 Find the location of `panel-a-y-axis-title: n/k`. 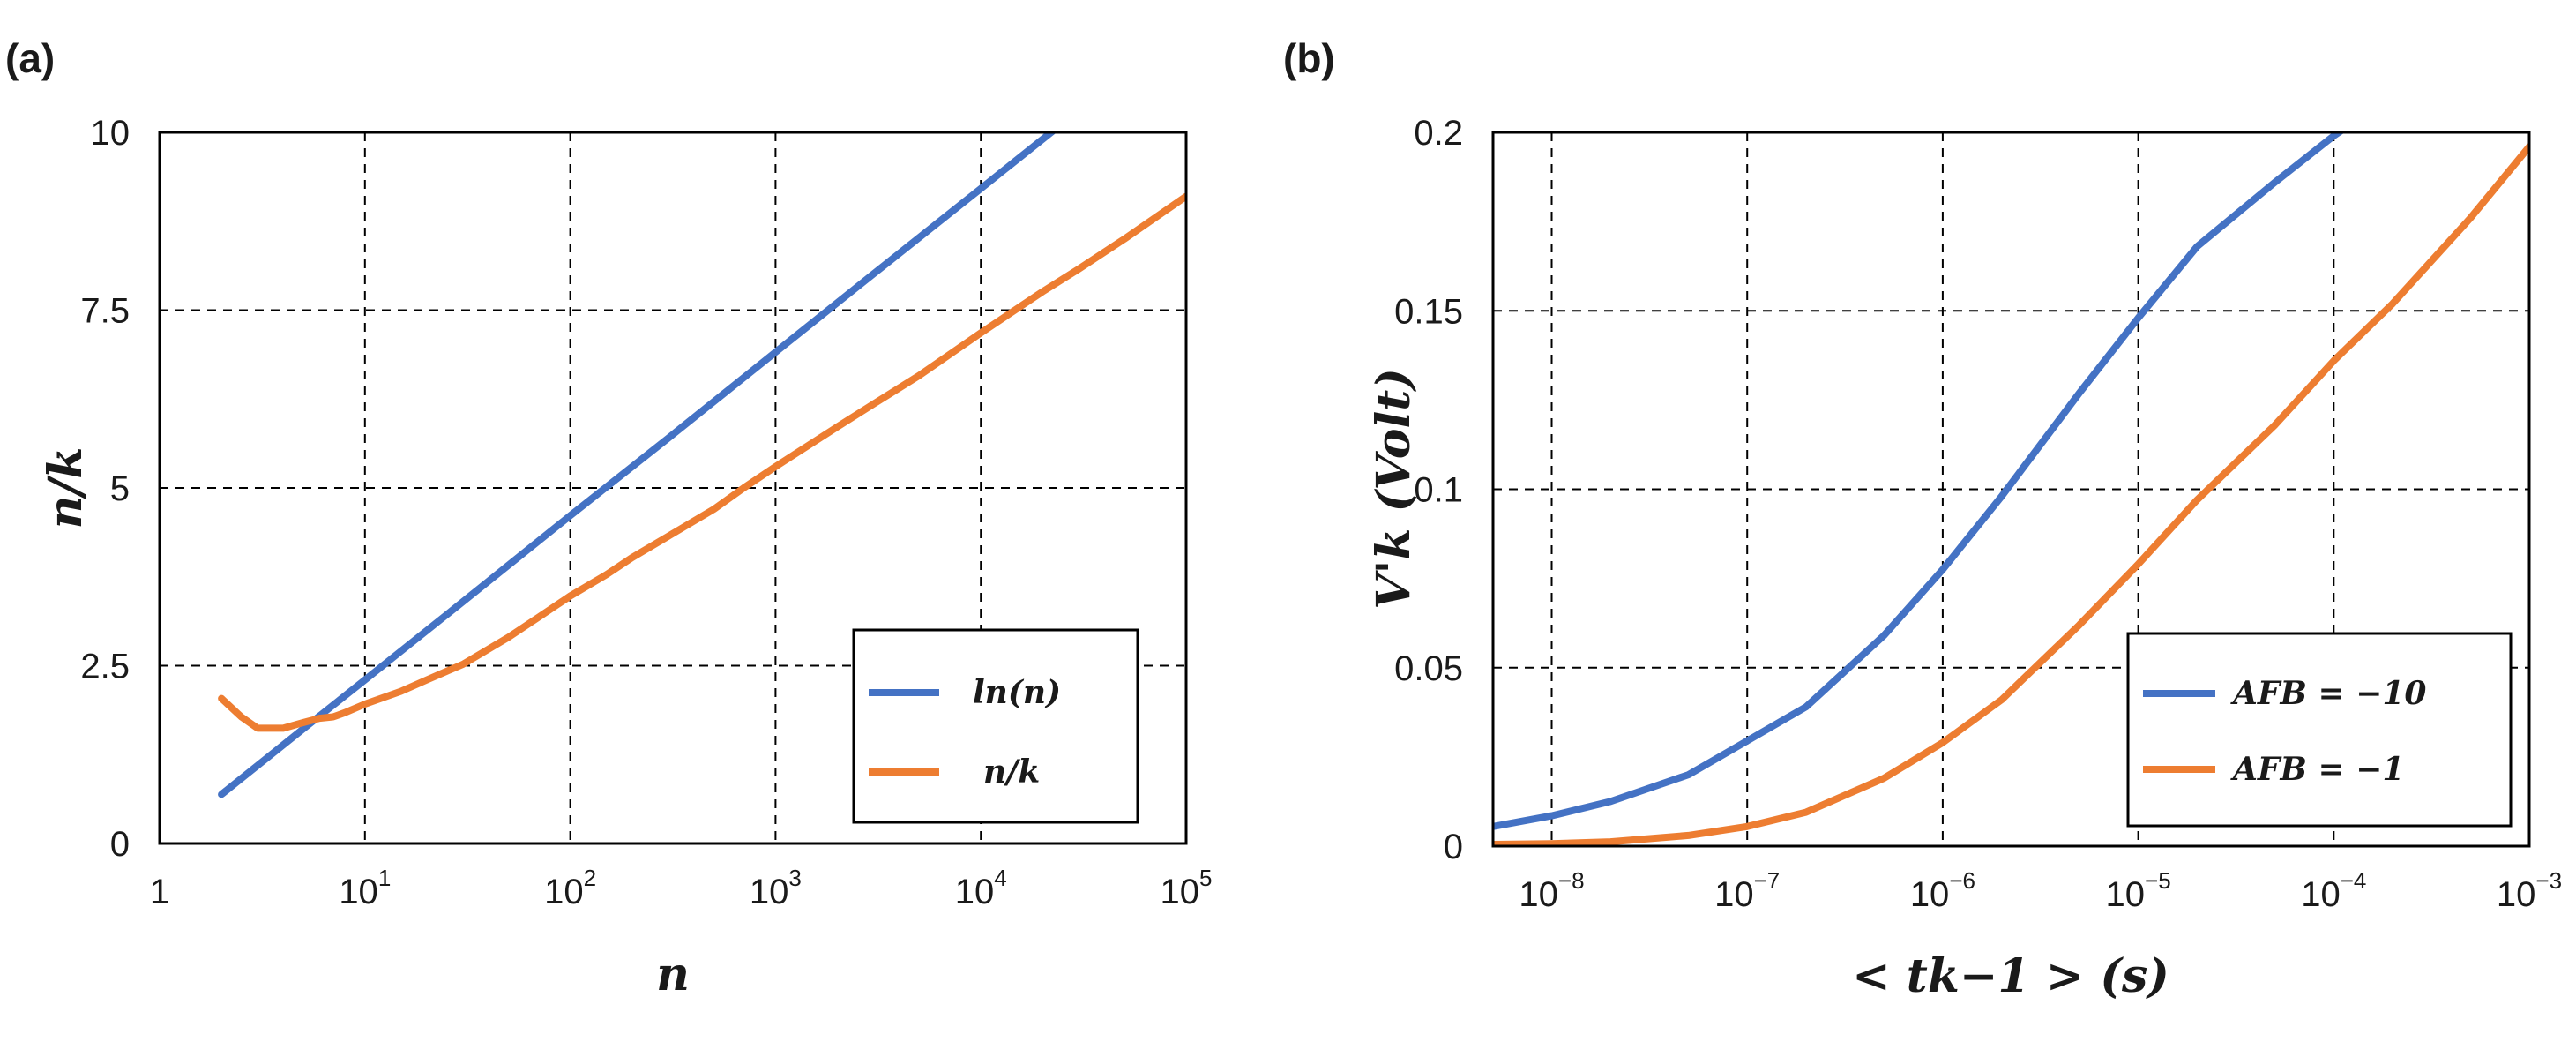

panel-a-y-axis-title: n/k is located at coordinates (66, 488).